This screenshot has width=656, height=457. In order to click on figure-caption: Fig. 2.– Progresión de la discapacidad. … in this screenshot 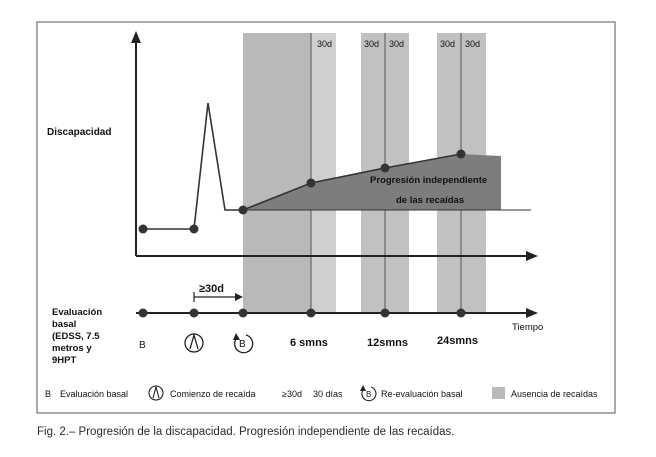, I will do `click(245, 432)`.